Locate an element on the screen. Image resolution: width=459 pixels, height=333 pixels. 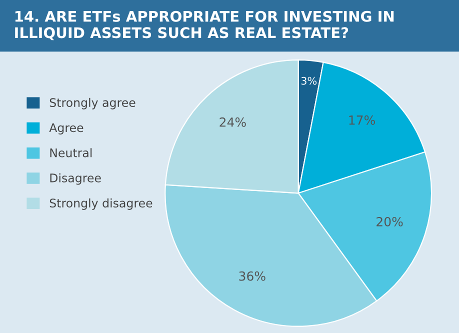
legend-label: Strongly agree is located at coordinates (93, 104).